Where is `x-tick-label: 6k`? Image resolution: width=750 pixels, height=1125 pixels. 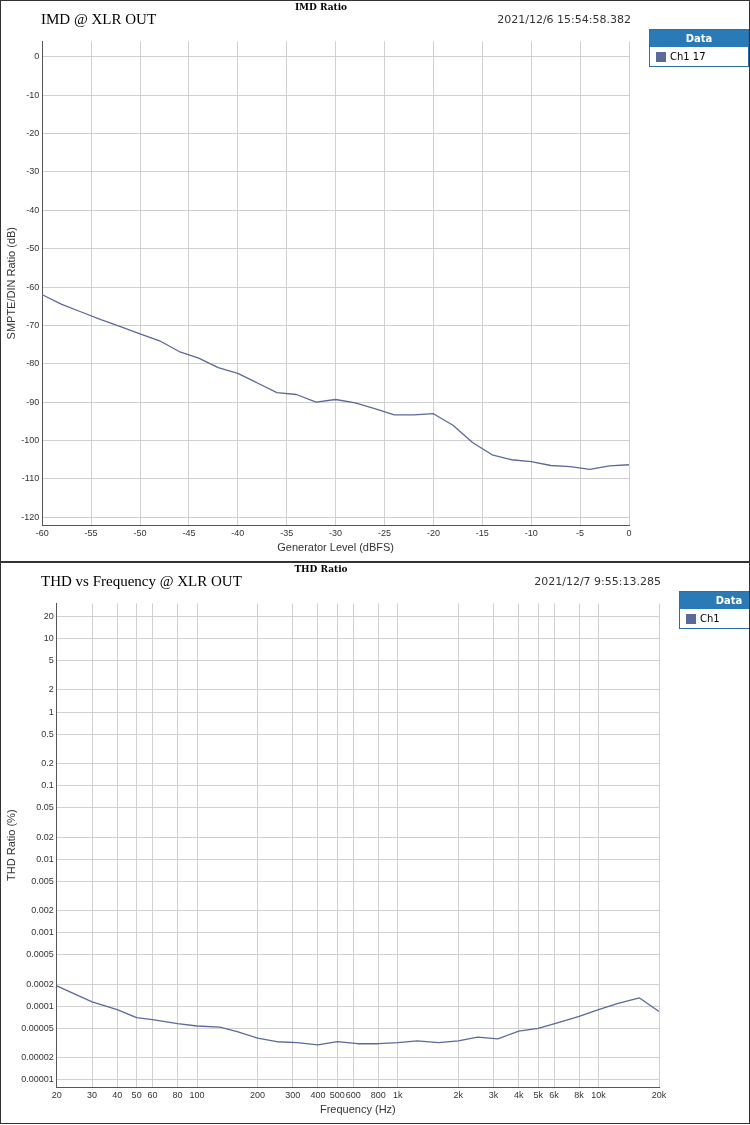 x-tick-label: 6k is located at coordinates (554, 1094).